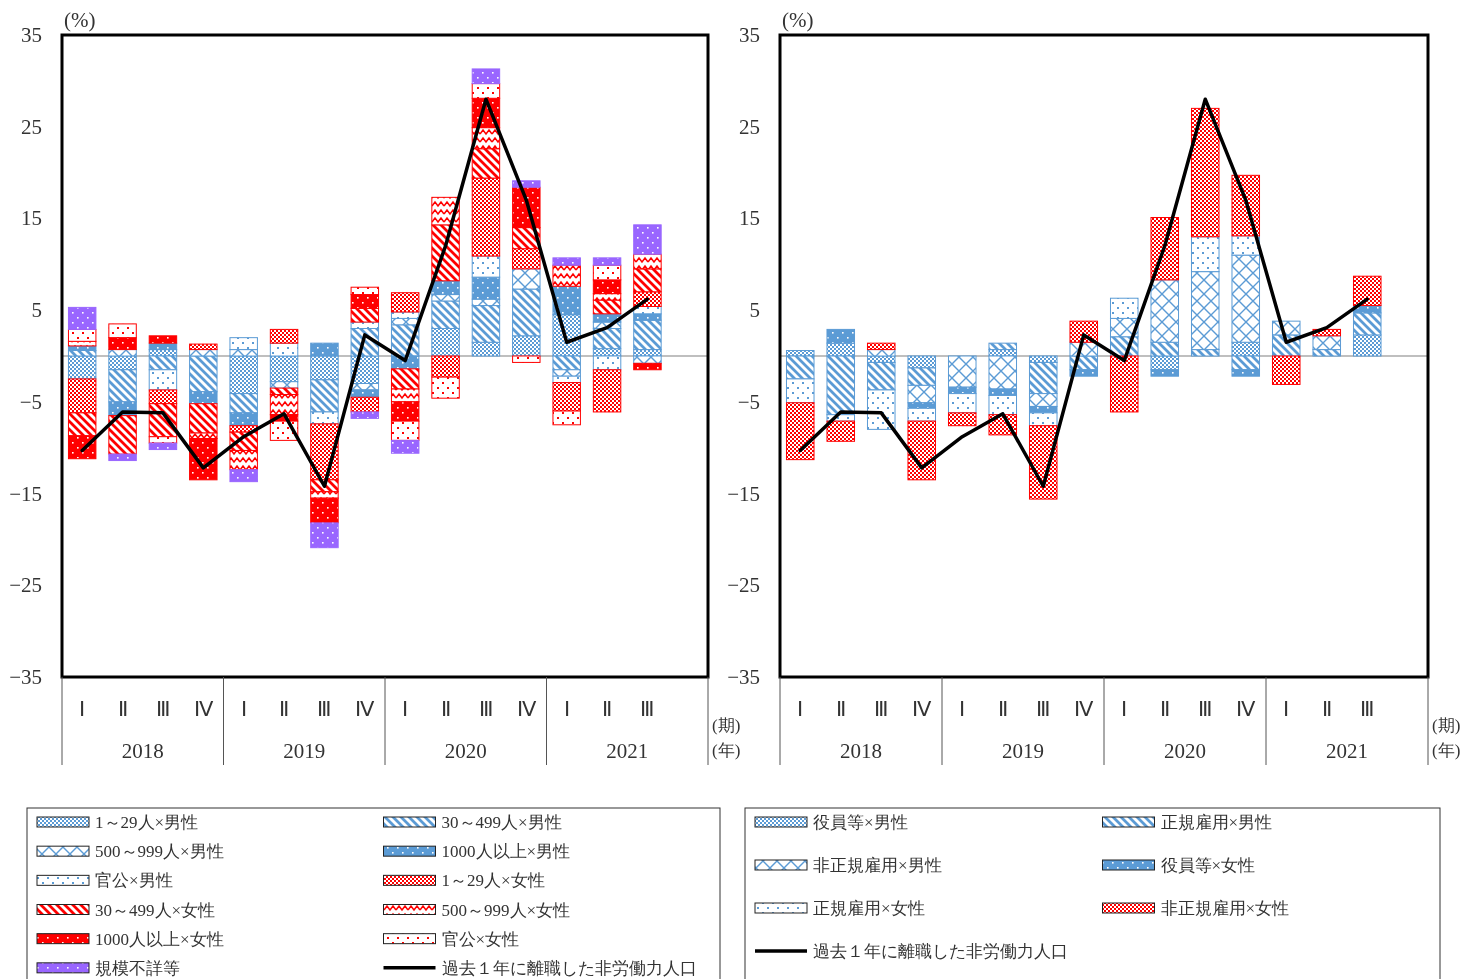 The image size is (1483, 979). What do you see at coordinates (1347, 751) in the screenshot?
I see `text: 2021` at bounding box center [1347, 751].